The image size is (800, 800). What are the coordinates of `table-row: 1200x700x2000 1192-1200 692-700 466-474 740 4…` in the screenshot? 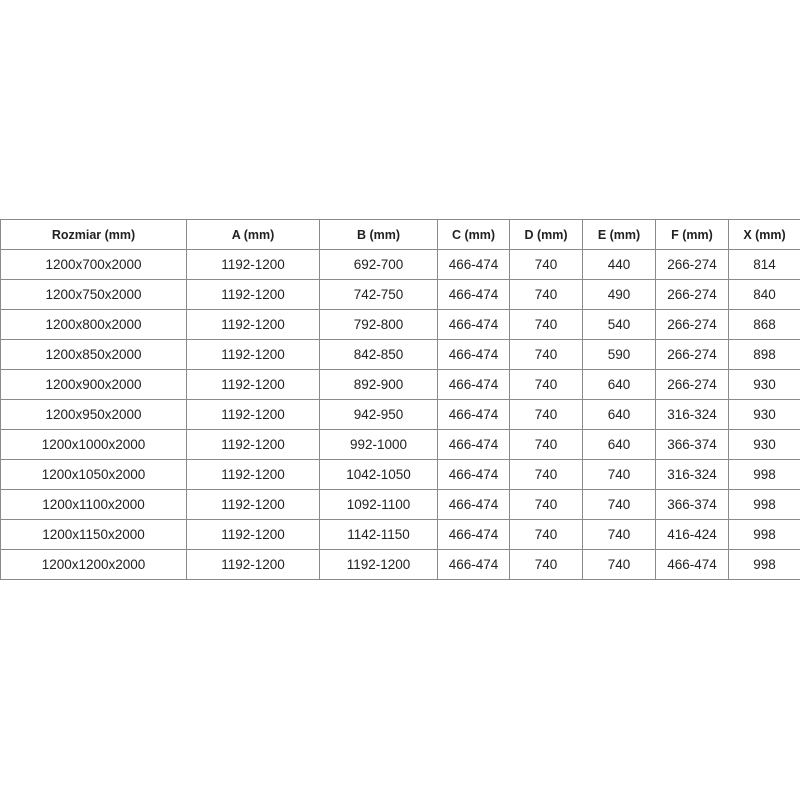 It's located at (400, 264).